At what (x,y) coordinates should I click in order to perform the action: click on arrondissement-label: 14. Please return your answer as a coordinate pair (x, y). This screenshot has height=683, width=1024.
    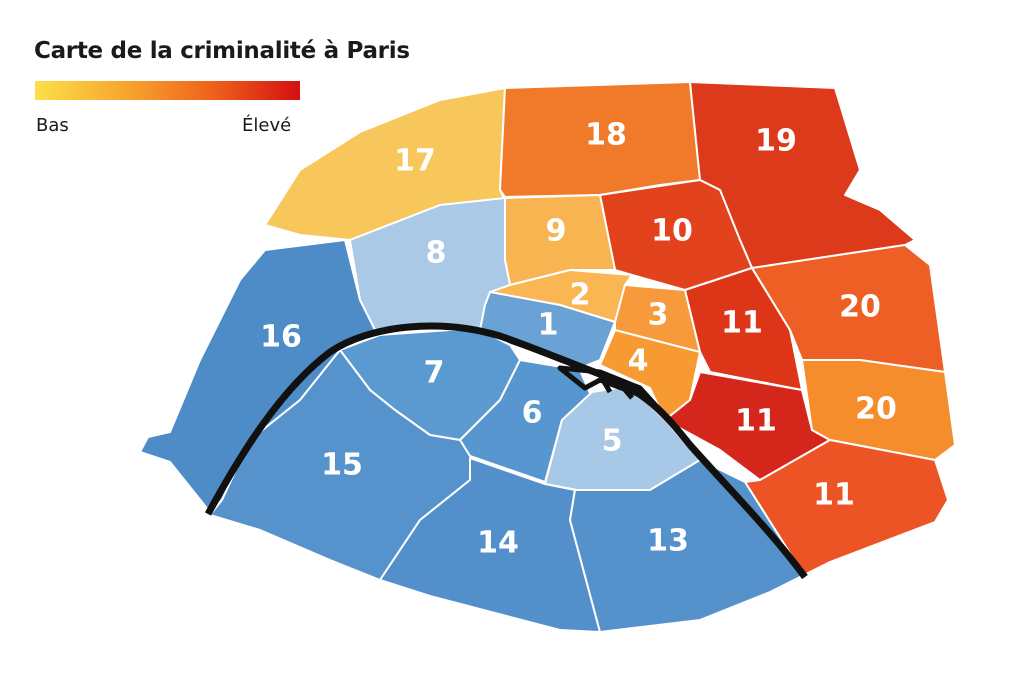
    Looking at the image, I should click on (498, 543).